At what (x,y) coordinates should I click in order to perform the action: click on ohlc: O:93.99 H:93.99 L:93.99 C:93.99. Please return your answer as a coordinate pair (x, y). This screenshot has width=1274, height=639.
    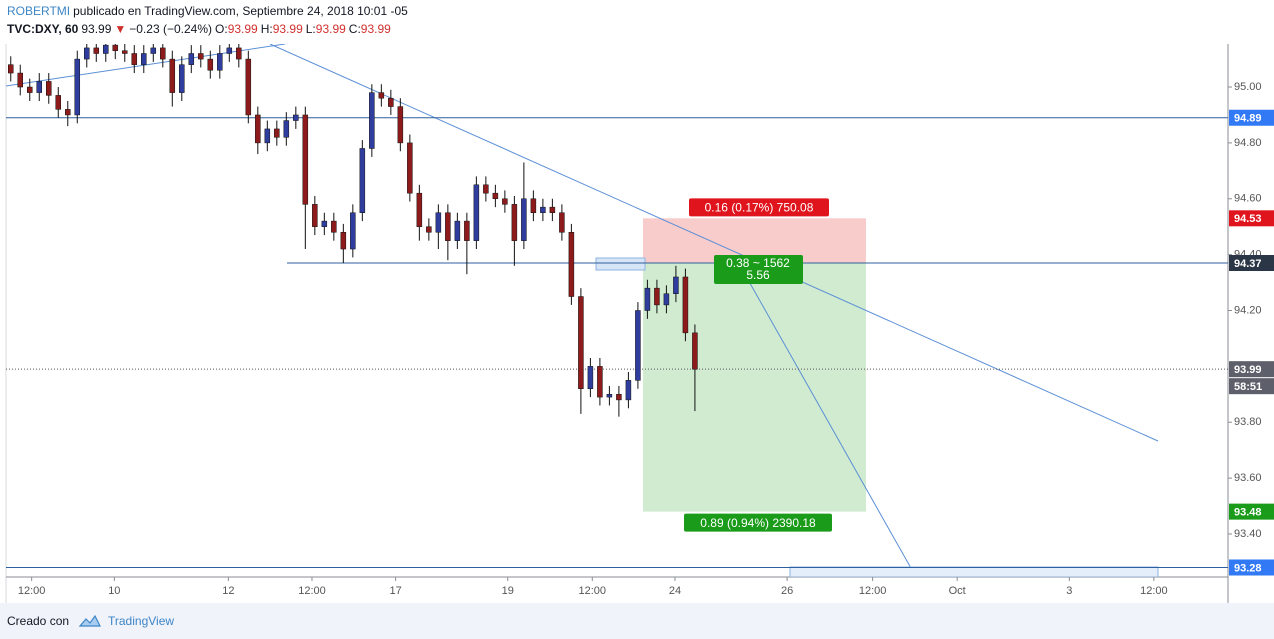
    Looking at the image, I should click on (304, 29).